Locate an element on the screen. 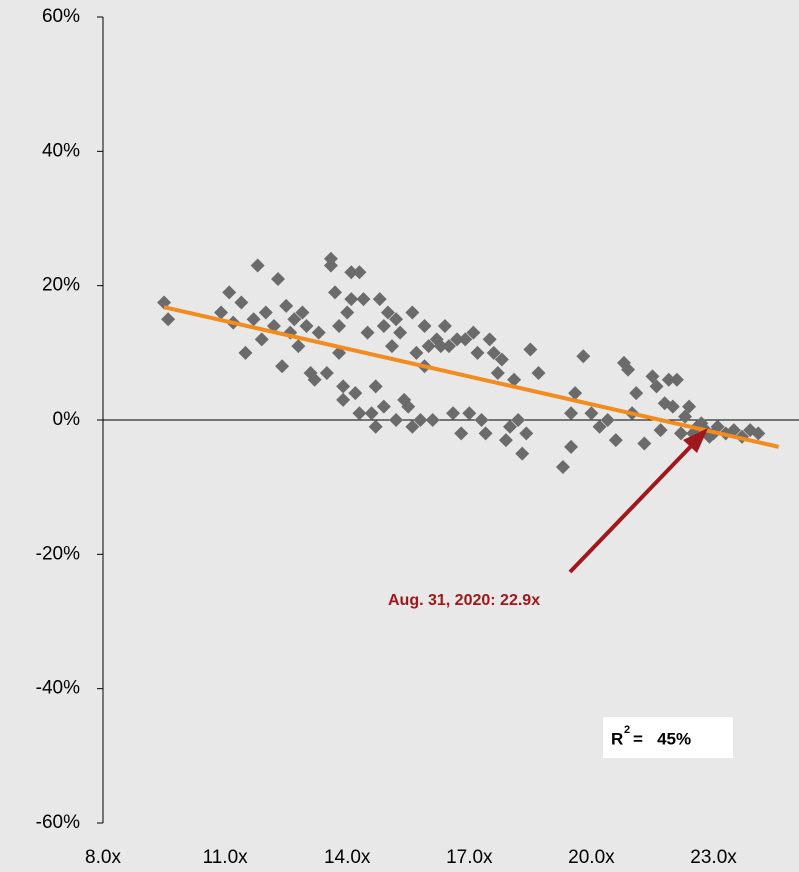  x-tick-label: 14.0x is located at coordinates (347, 857).